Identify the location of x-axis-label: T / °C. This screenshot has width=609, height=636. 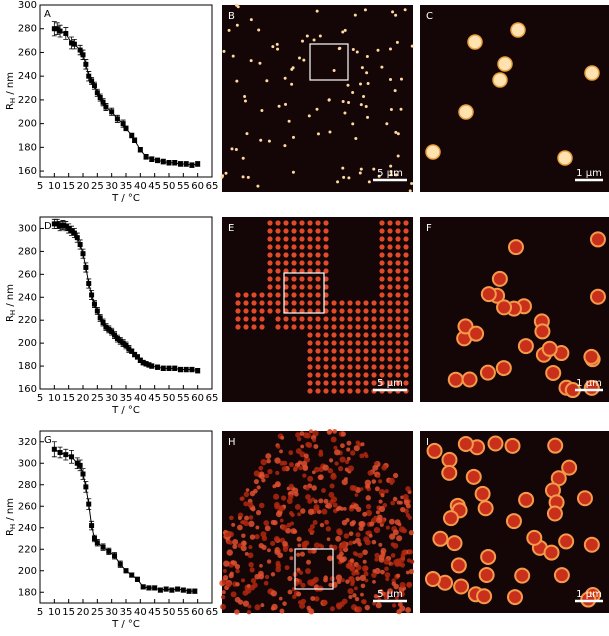
(125, 410).